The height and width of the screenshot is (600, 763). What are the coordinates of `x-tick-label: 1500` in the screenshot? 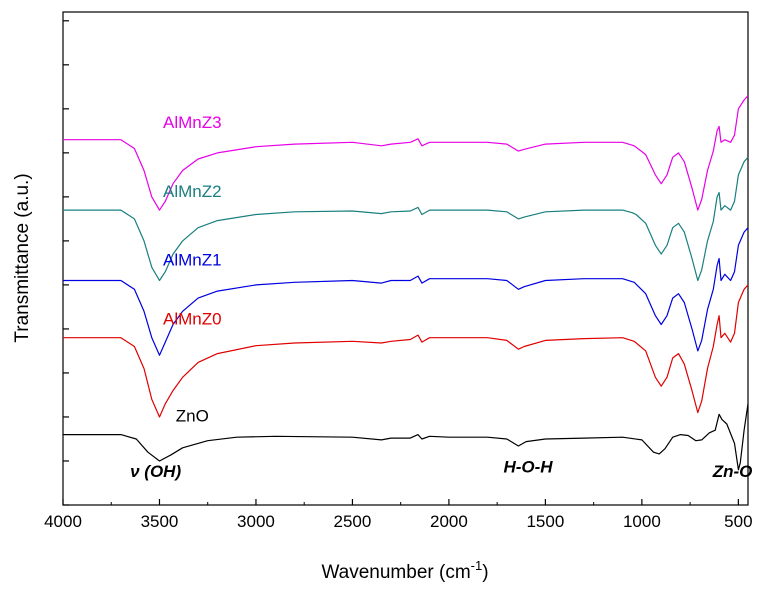 It's located at (545, 521).